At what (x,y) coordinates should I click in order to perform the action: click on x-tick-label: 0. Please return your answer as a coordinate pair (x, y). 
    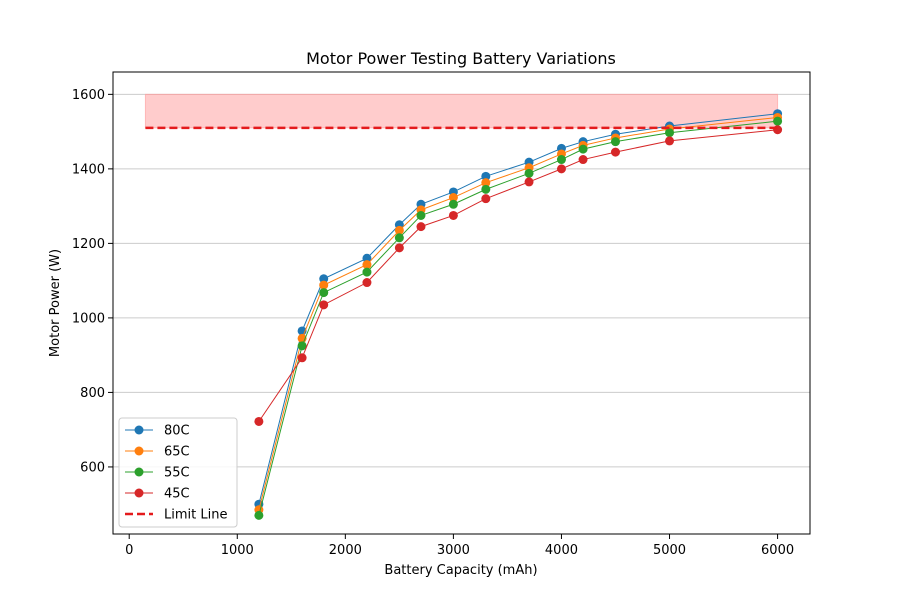
    Looking at the image, I should click on (129, 550).